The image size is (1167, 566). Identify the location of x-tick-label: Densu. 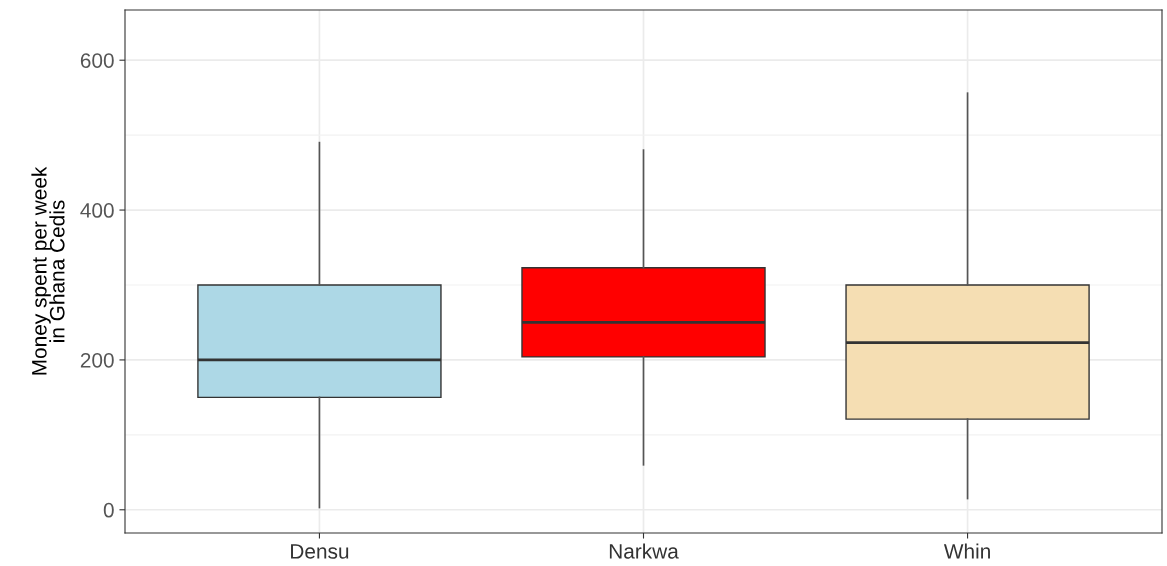
(320, 551).